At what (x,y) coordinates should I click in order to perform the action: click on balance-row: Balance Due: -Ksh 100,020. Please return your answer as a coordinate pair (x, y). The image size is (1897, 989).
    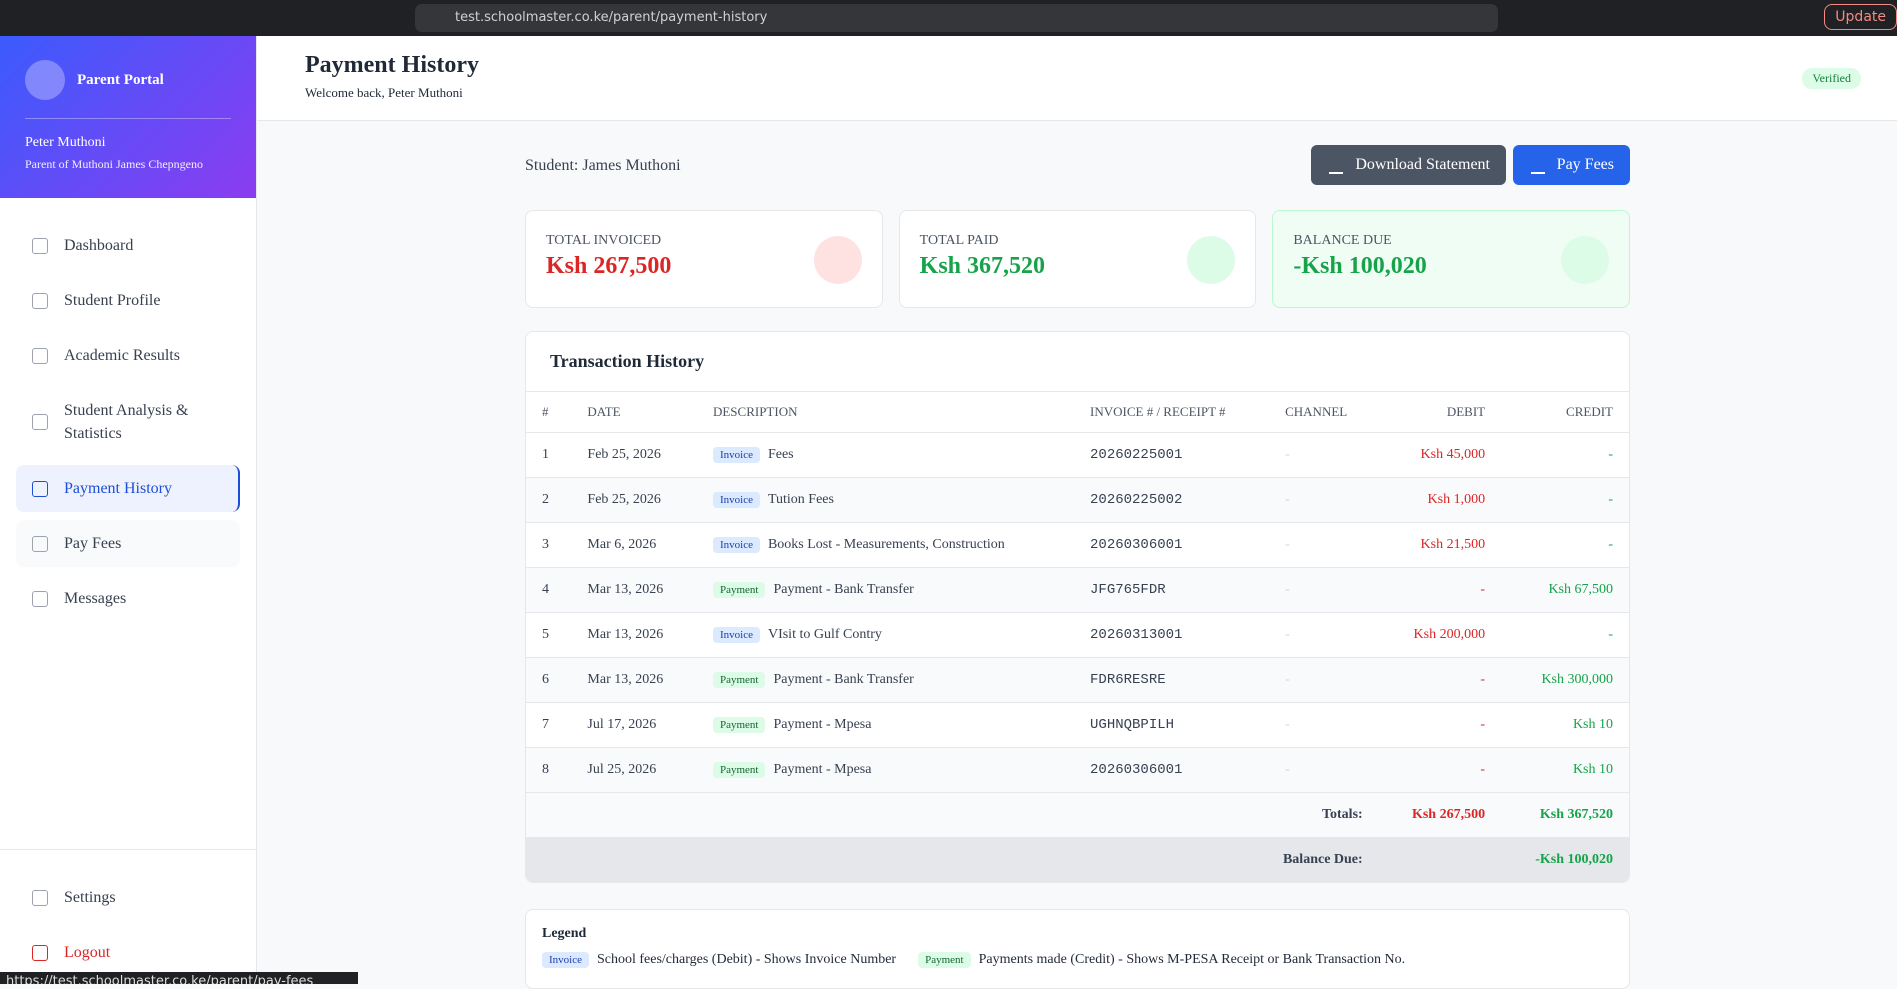
    Looking at the image, I should click on (1077, 859).